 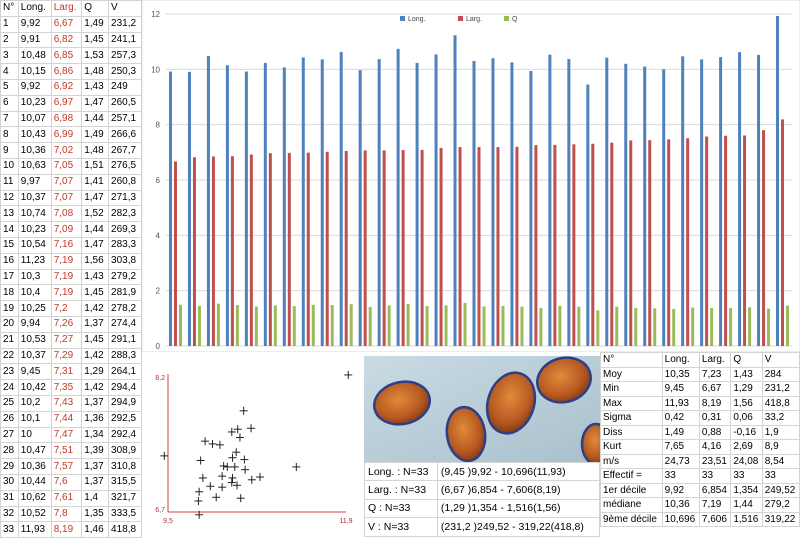 What do you see at coordinates (746, 389) in the screenshot?
I see `stats-value: 1,29` at bounding box center [746, 389].